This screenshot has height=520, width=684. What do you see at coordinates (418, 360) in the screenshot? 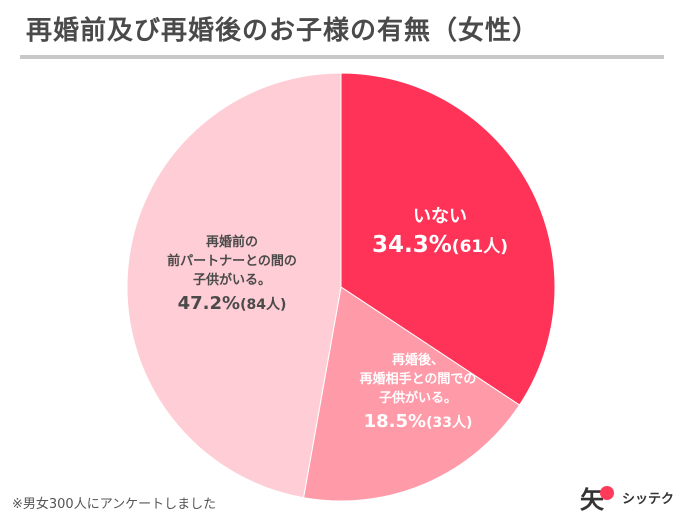
I see `slice-category-label: 再婚後、` at bounding box center [418, 360].